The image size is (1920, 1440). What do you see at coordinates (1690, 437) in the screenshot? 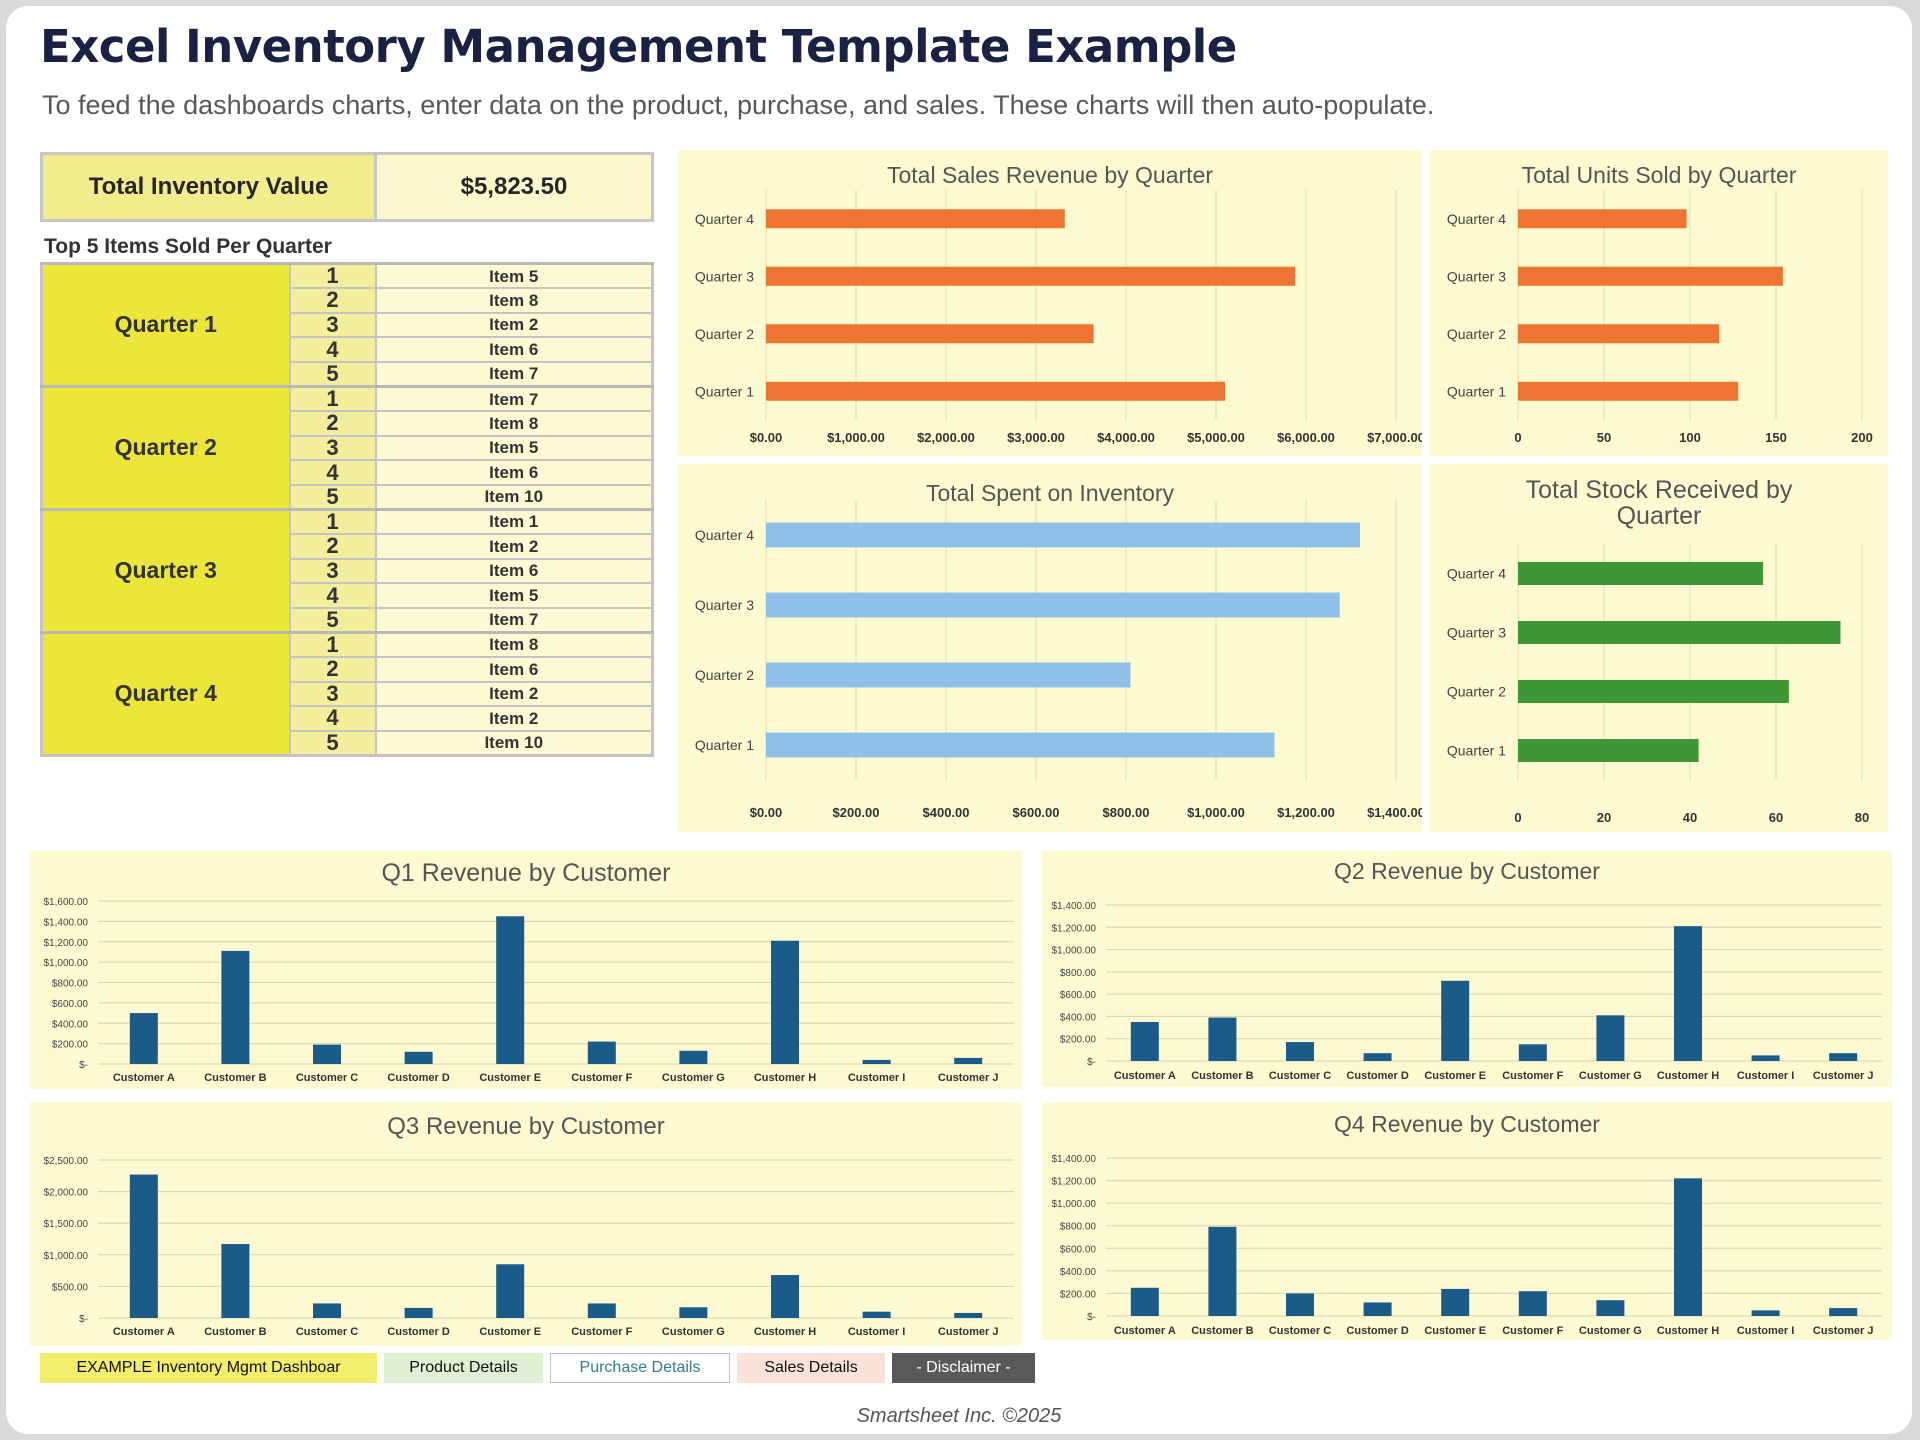
I see `x-tick-label: 100` at bounding box center [1690, 437].